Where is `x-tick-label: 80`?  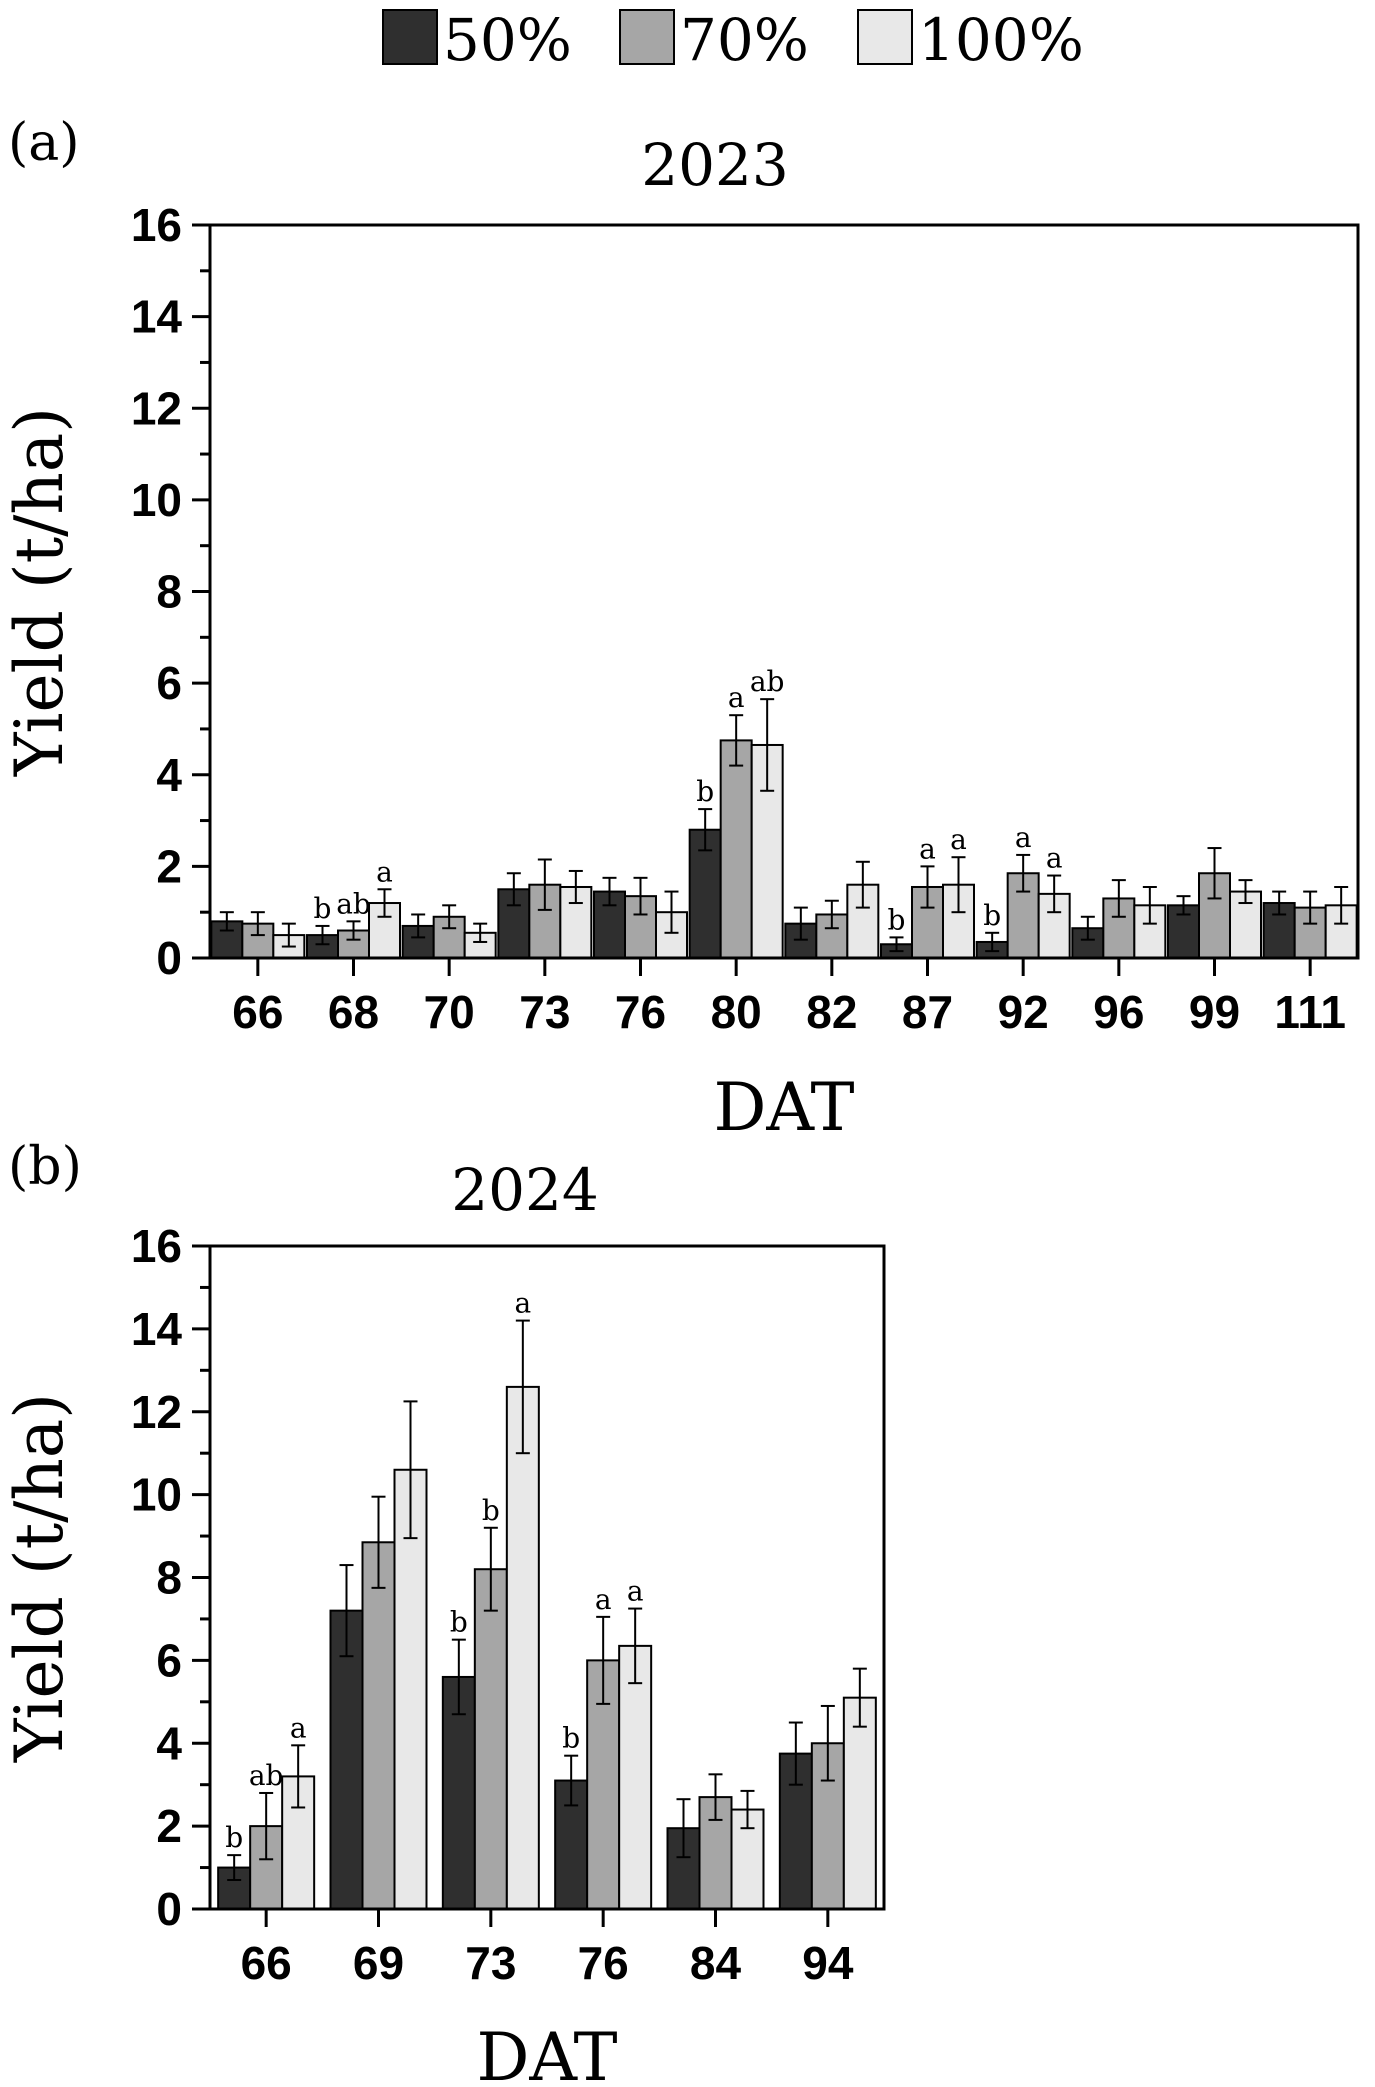
x-tick-label: 80 is located at coordinates (736, 1012).